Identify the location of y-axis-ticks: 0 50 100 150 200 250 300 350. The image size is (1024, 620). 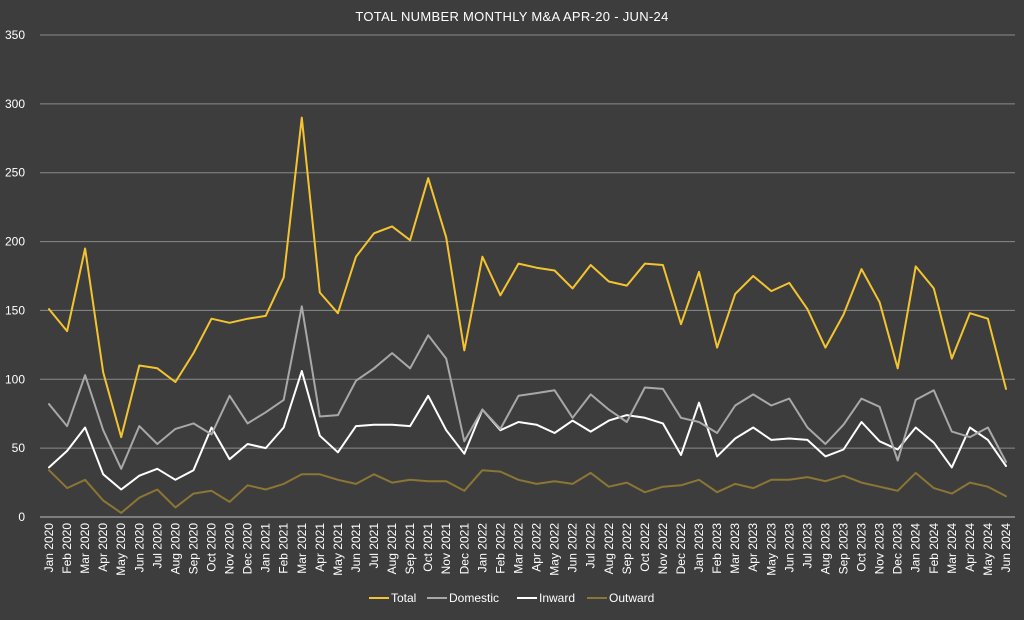
(15, 276).